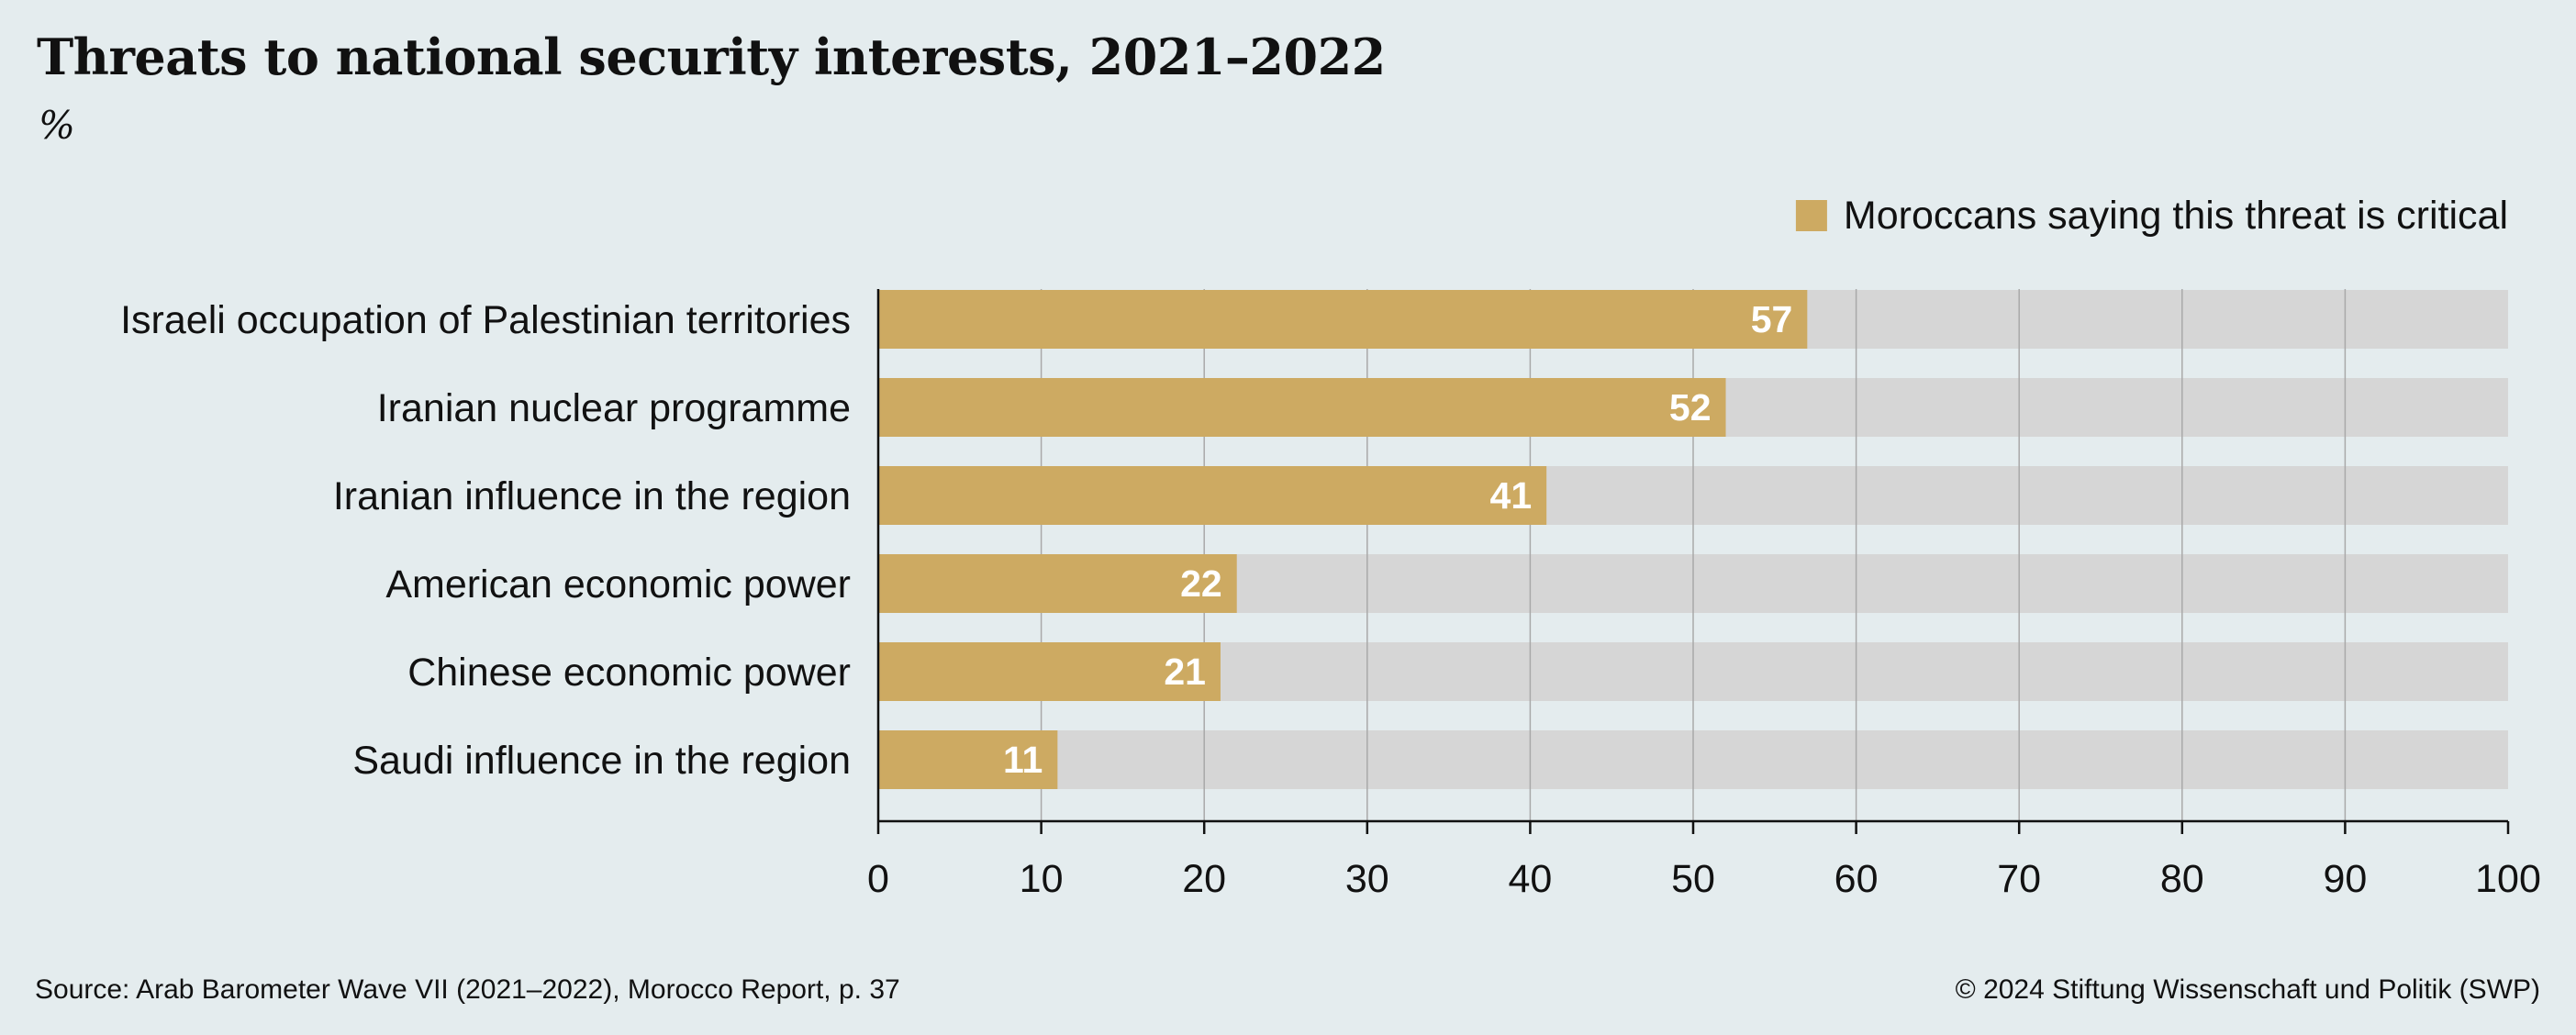 Image resolution: width=2576 pixels, height=1035 pixels. I want to click on x-tick-label: 50, so click(1693, 879).